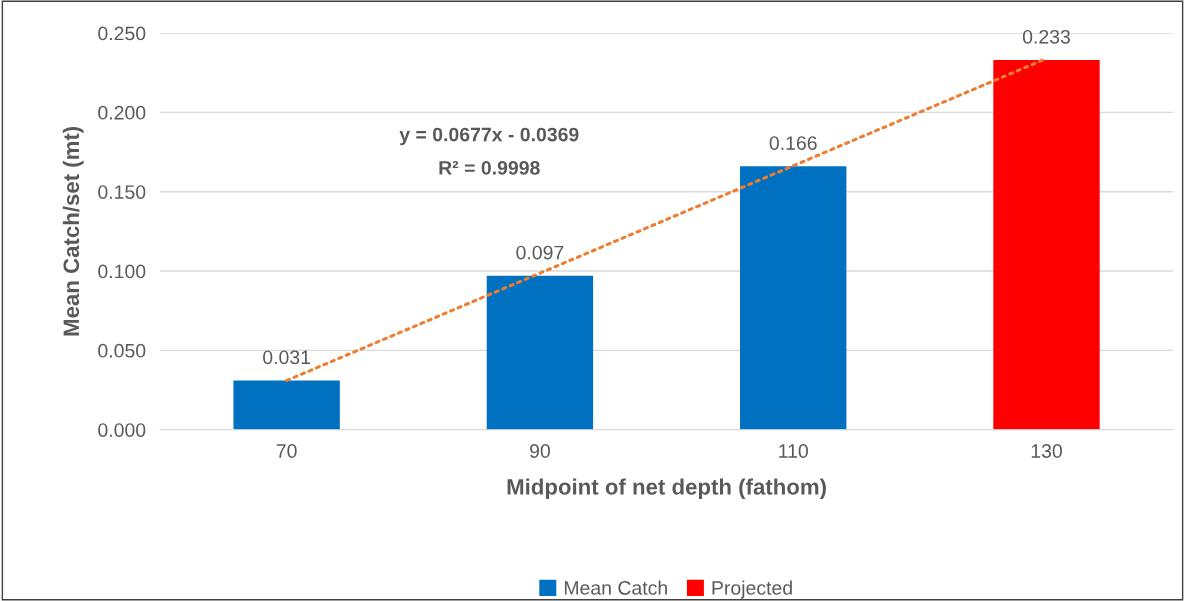 The image size is (1185, 601). Describe the element at coordinates (122, 33) in the screenshot. I see `y-tick-label: 0.250` at that location.